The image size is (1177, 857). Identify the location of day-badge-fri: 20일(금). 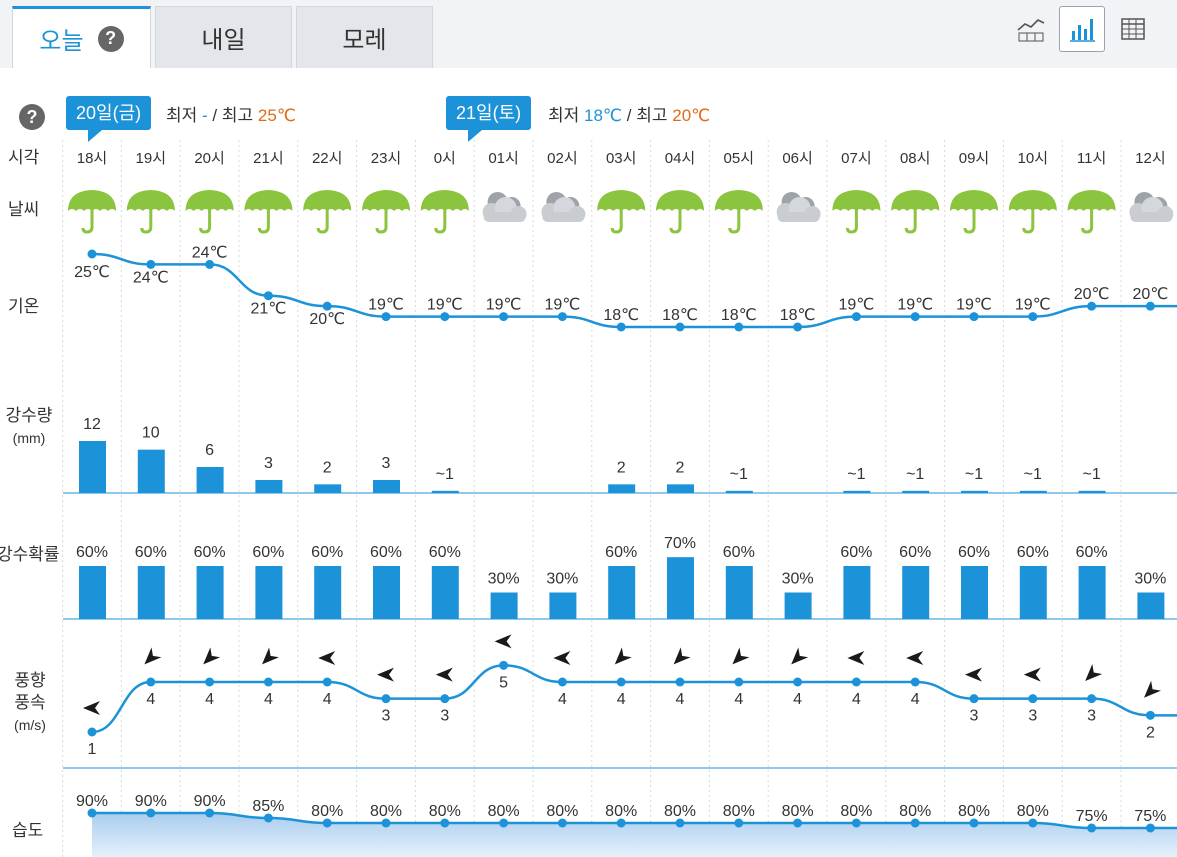
(109, 119).